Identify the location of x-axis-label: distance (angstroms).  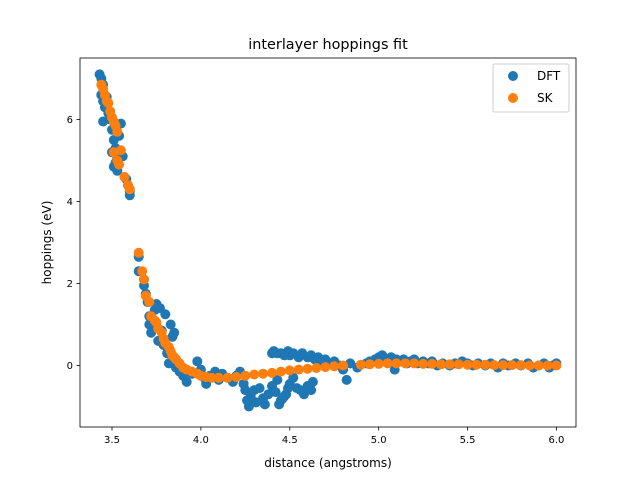
(328, 463).